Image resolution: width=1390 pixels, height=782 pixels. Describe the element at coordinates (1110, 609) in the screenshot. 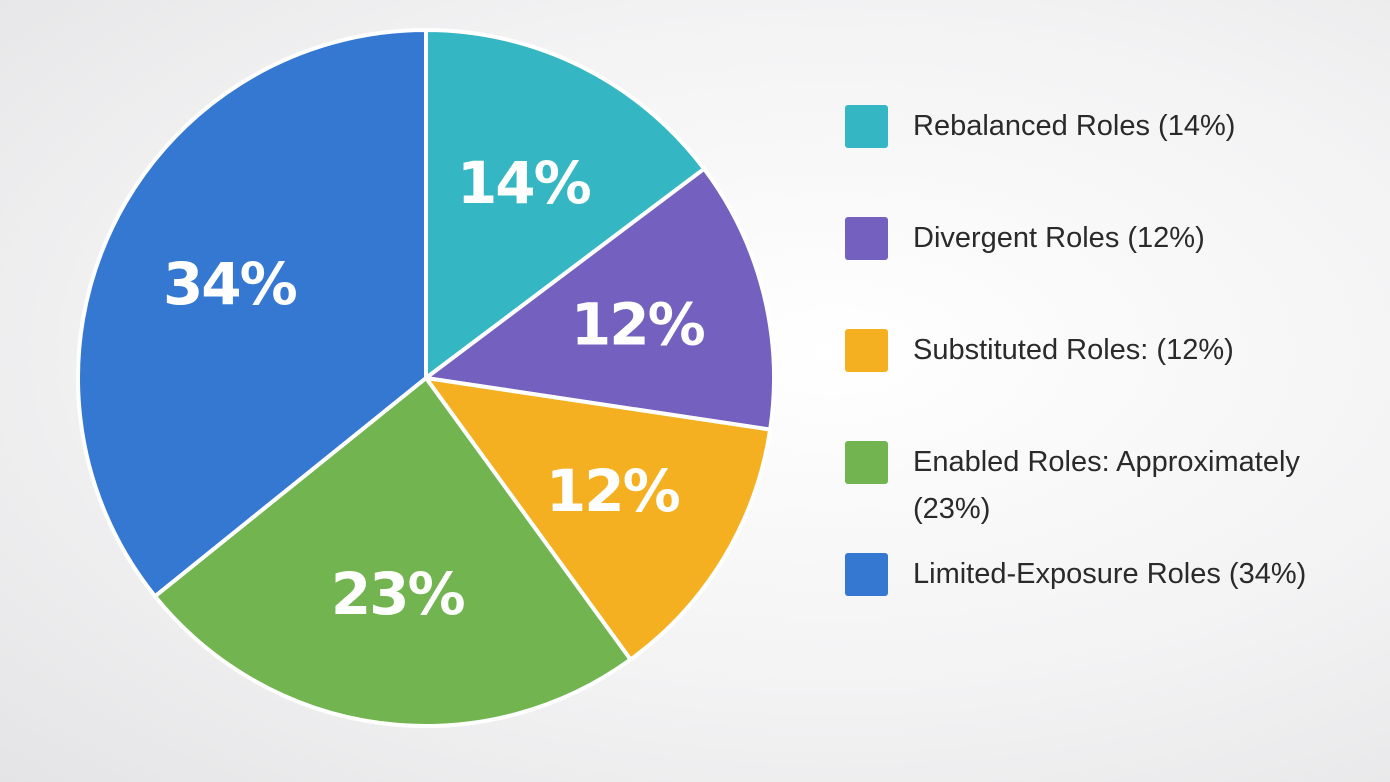

I see `legend-item-limited-exposure-roles: Limited-Exposure Roles (34%)` at that location.